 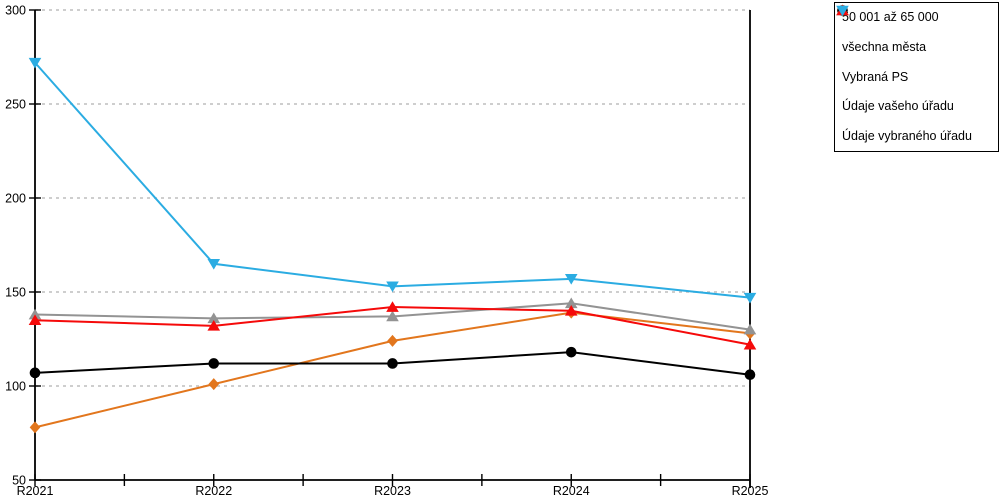 What do you see at coordinates (19, 481) in the screenshot?
I see `y-tick-label: 50` at bounding box center [19, 481].